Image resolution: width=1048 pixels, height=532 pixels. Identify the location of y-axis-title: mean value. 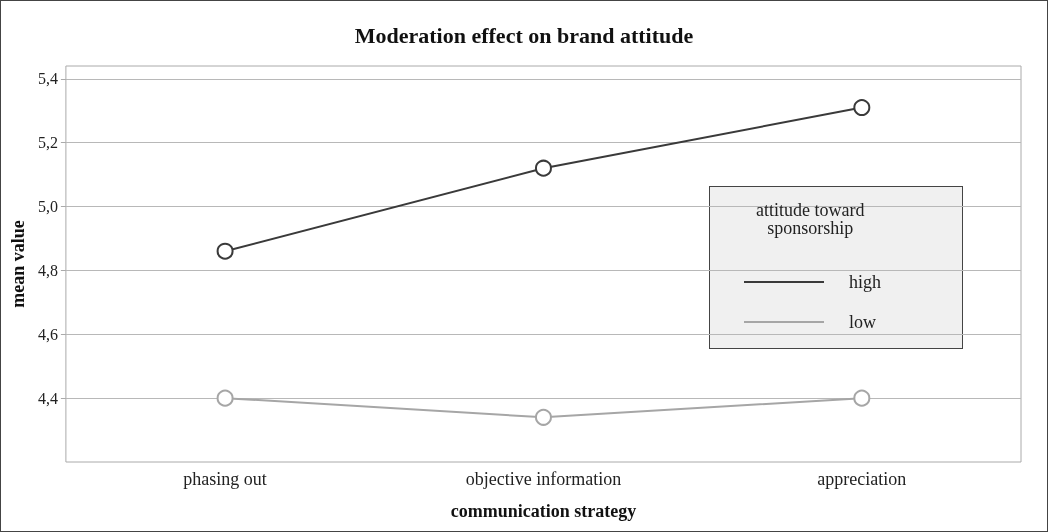
(18, 264).